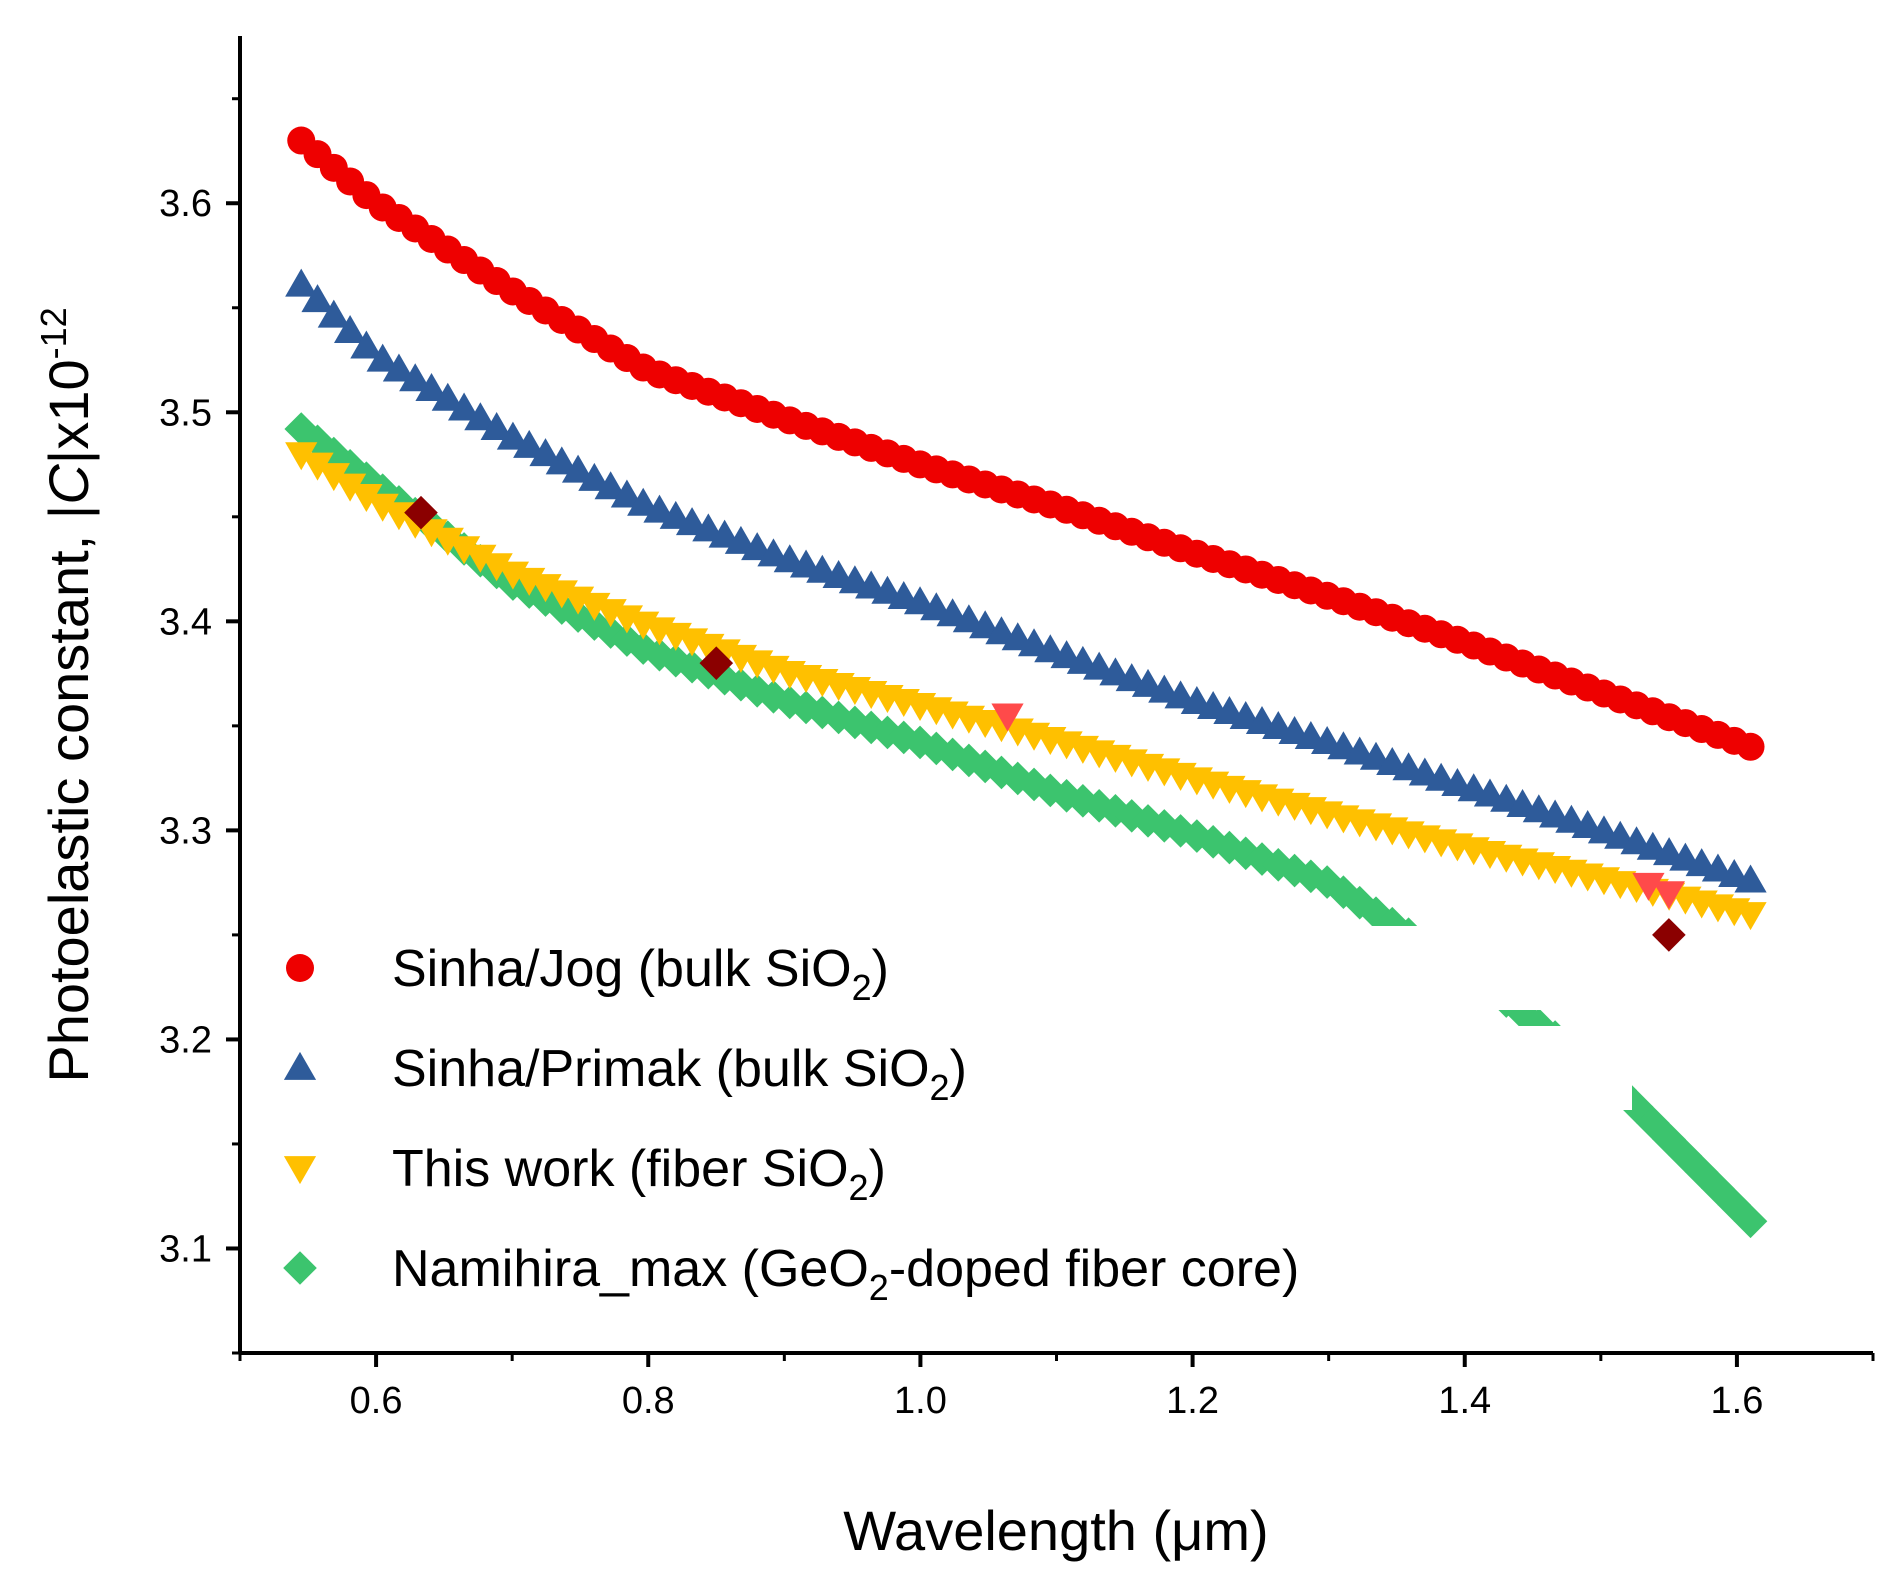 The image size is (1897, 1581). I want to click on legend-label-text: Namihira_max (GeO, so click(630, 1269).